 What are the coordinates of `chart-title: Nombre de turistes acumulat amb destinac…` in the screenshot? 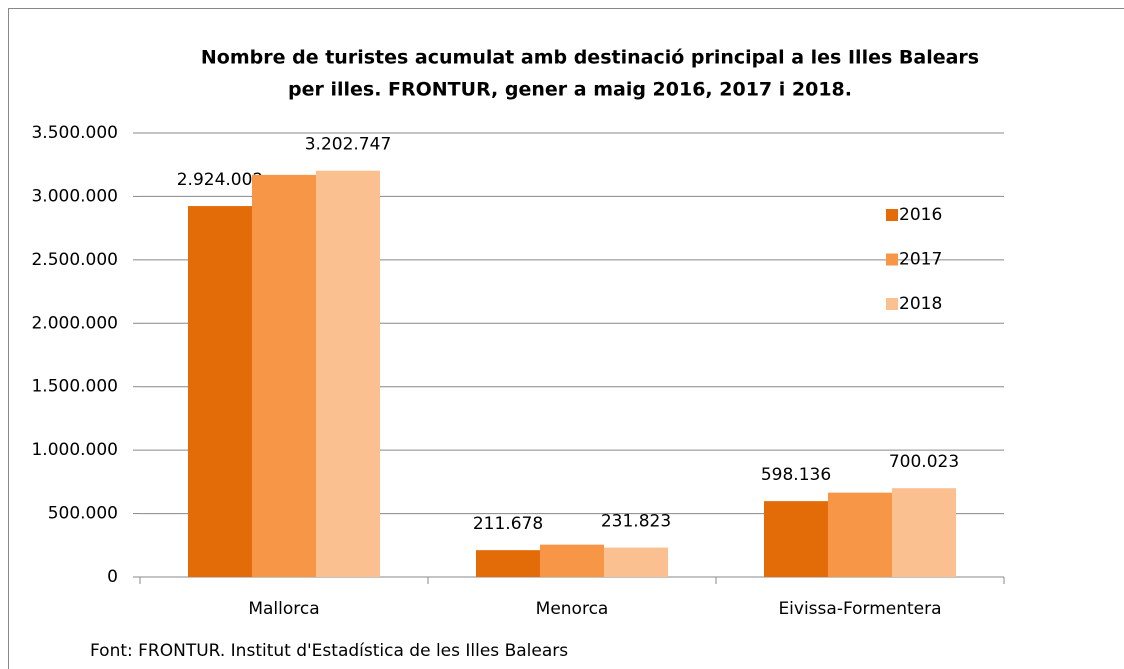 It's located at (590, 58).